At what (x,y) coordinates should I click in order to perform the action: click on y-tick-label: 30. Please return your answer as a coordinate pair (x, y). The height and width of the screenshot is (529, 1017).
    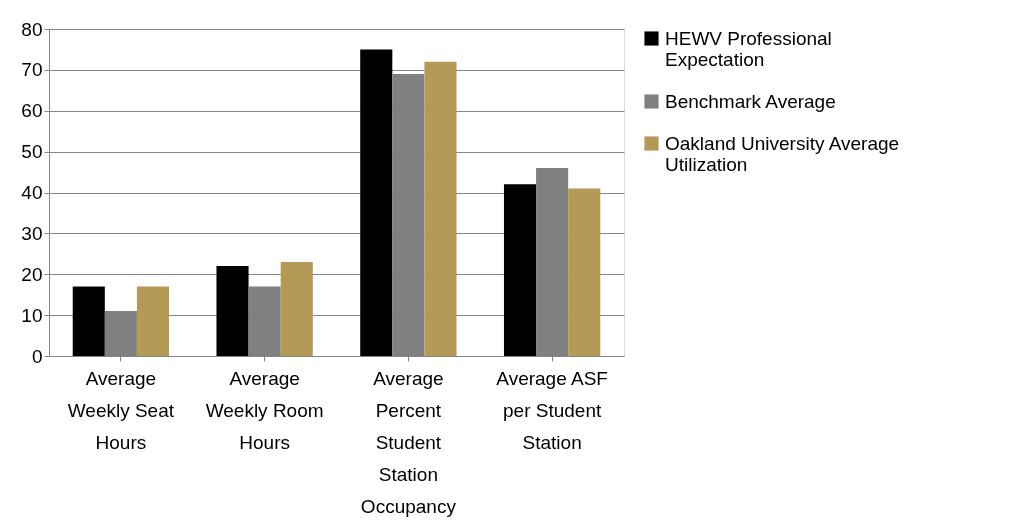
    Looking at the image, I should click on (32, 233).